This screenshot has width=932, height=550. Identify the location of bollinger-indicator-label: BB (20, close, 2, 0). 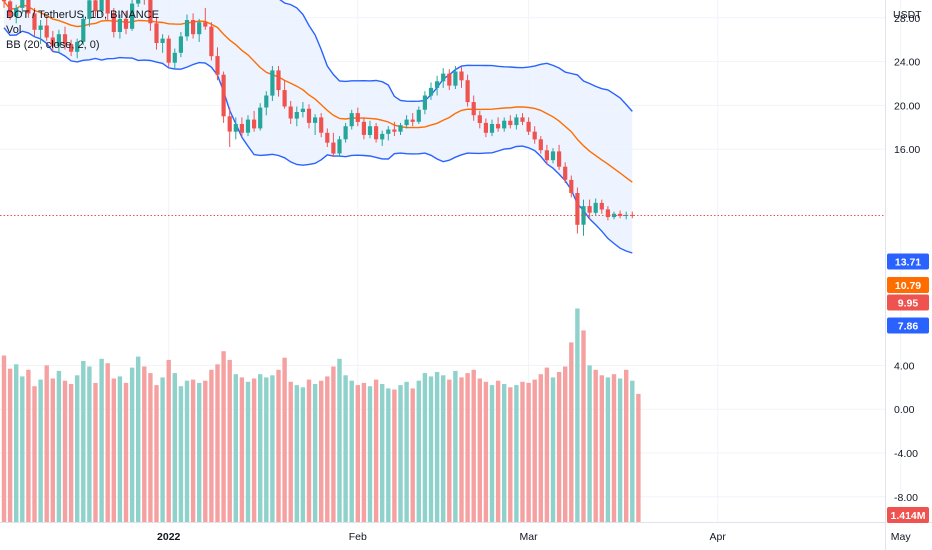
(53, 45).